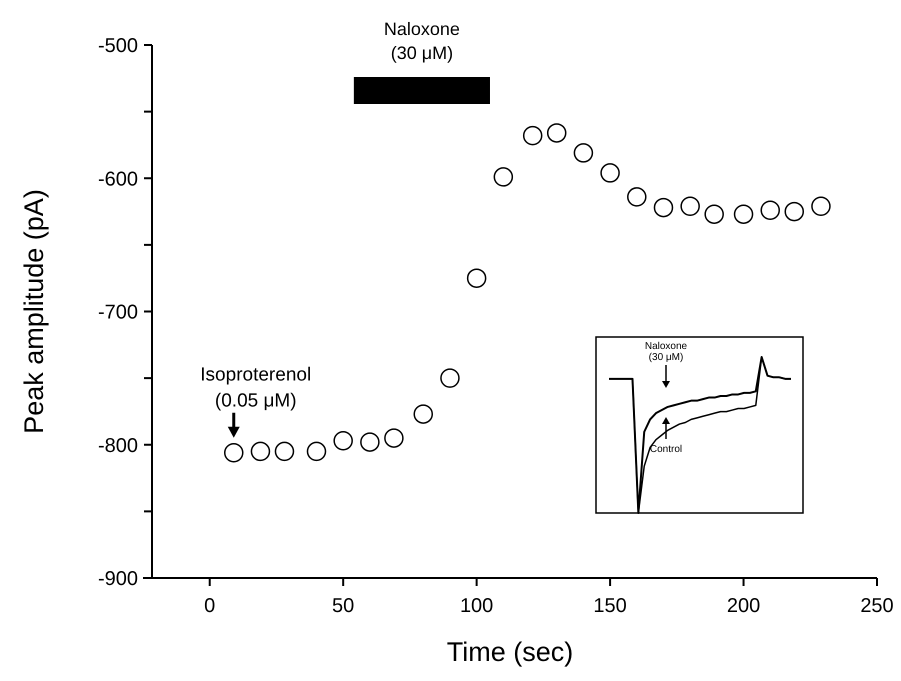 Image resolution: width=901 pixels, height=681 pixels. What do you see at coordinates (118, 179) in the screenshot?
I see `y-tick-label: -600` at bounding box center [118, 179].